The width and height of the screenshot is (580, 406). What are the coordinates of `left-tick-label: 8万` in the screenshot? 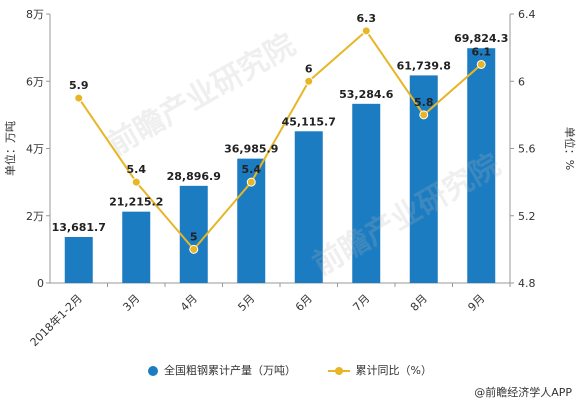 It's located at (35, 14).